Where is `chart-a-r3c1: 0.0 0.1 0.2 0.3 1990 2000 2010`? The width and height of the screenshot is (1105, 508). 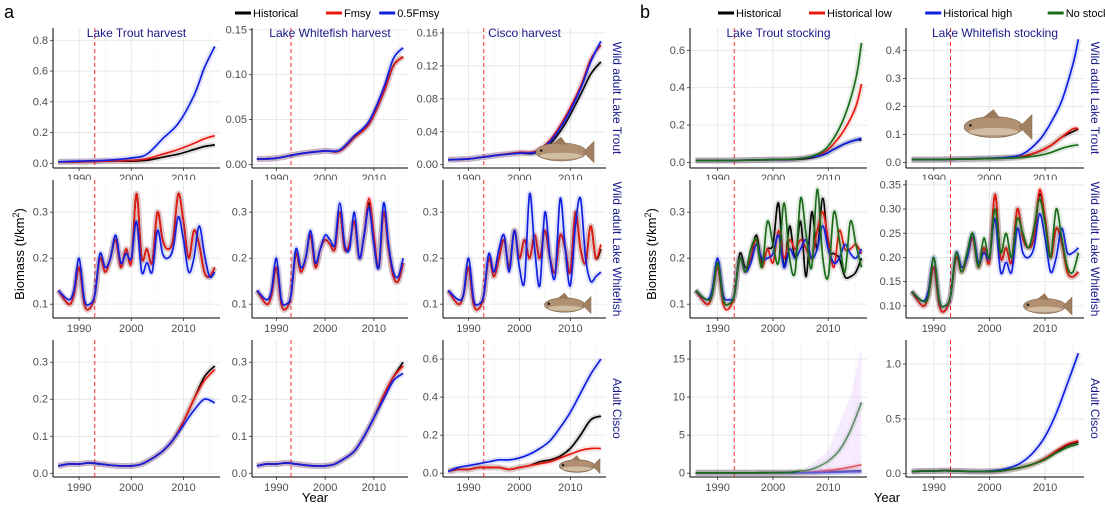 chart-a-r3c1: 0.0 0.1 0.2 0.3 1990 2000 2010 is located at coordinates (126, 417).